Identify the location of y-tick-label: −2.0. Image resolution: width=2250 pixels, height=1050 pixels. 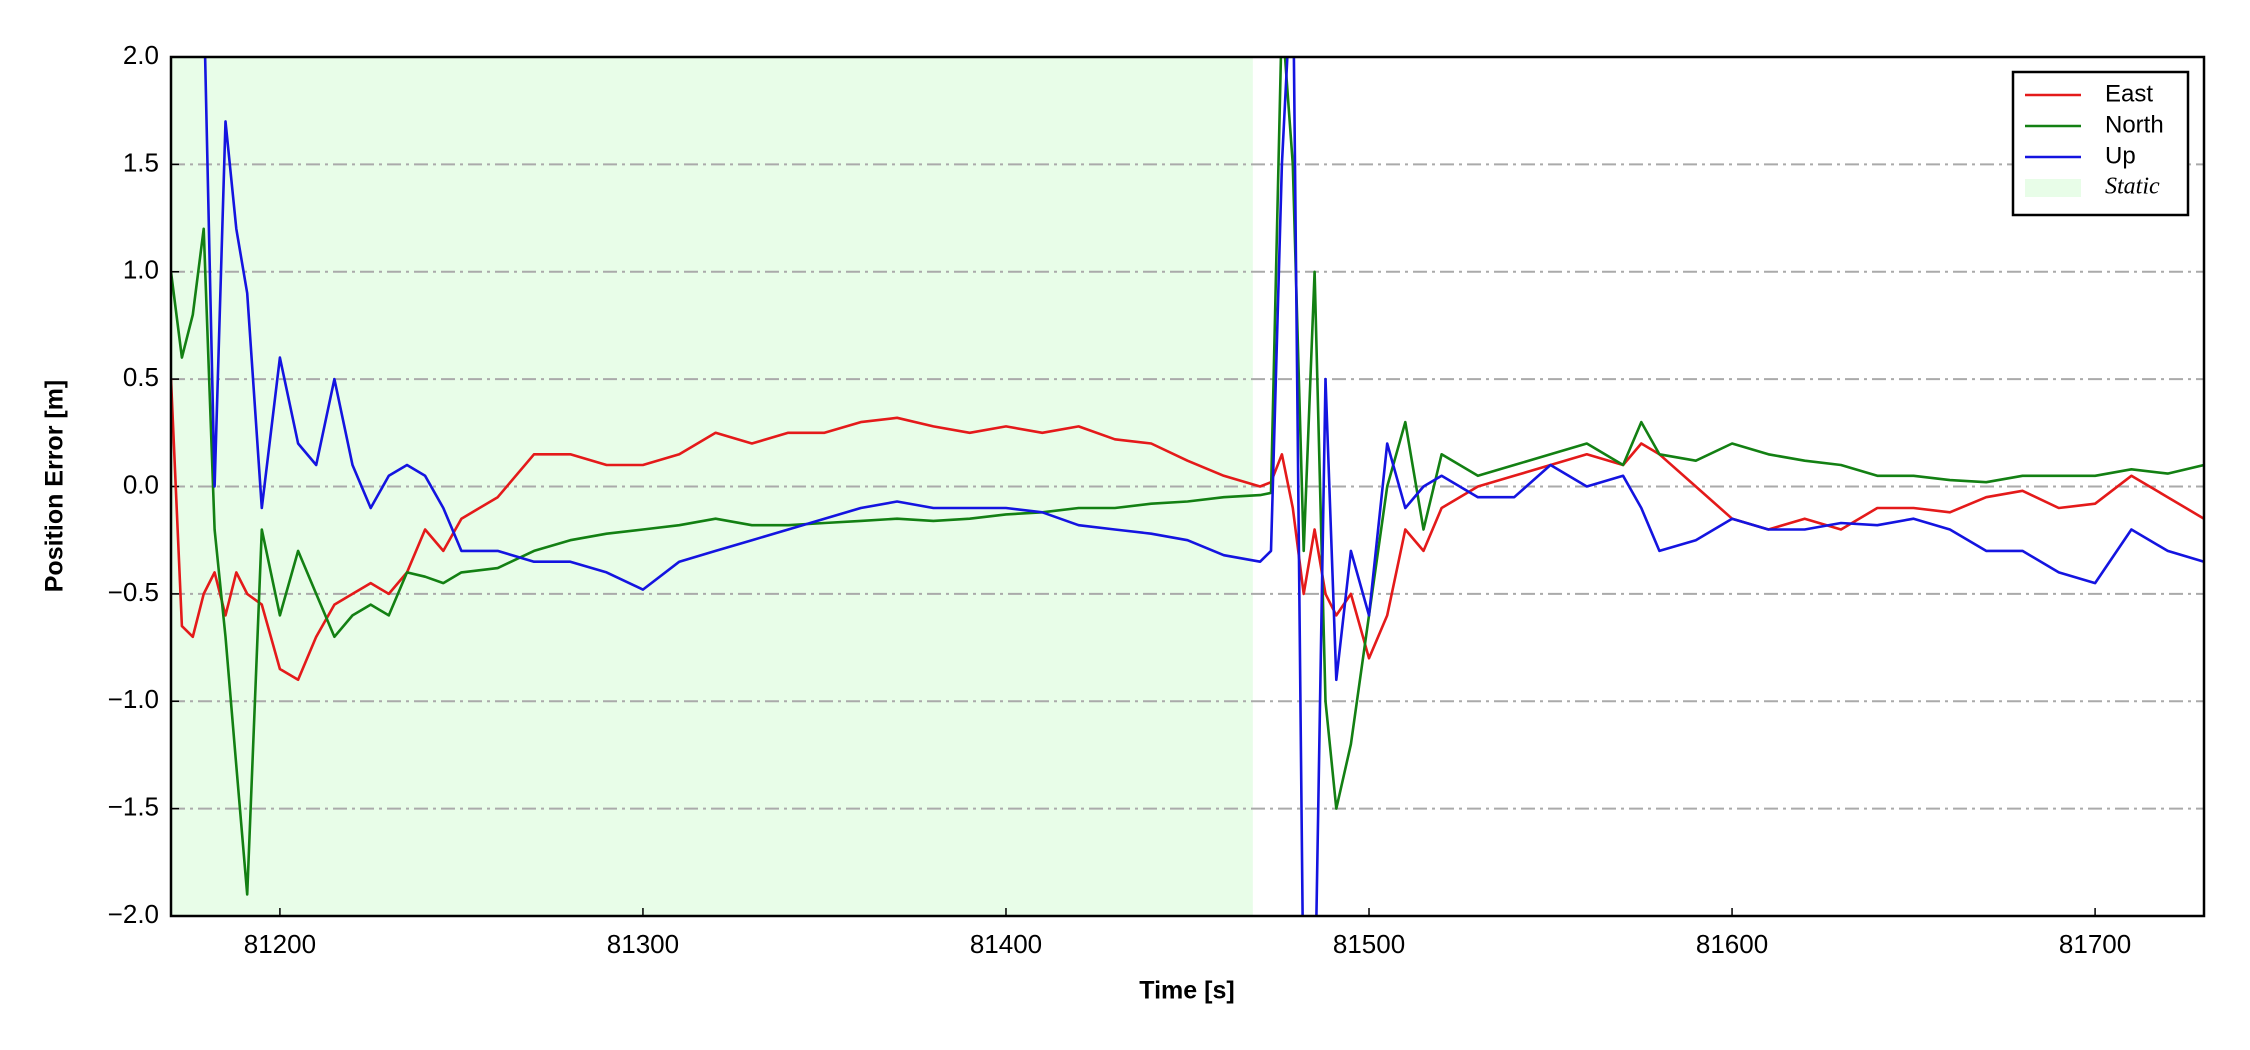
(133, 914).